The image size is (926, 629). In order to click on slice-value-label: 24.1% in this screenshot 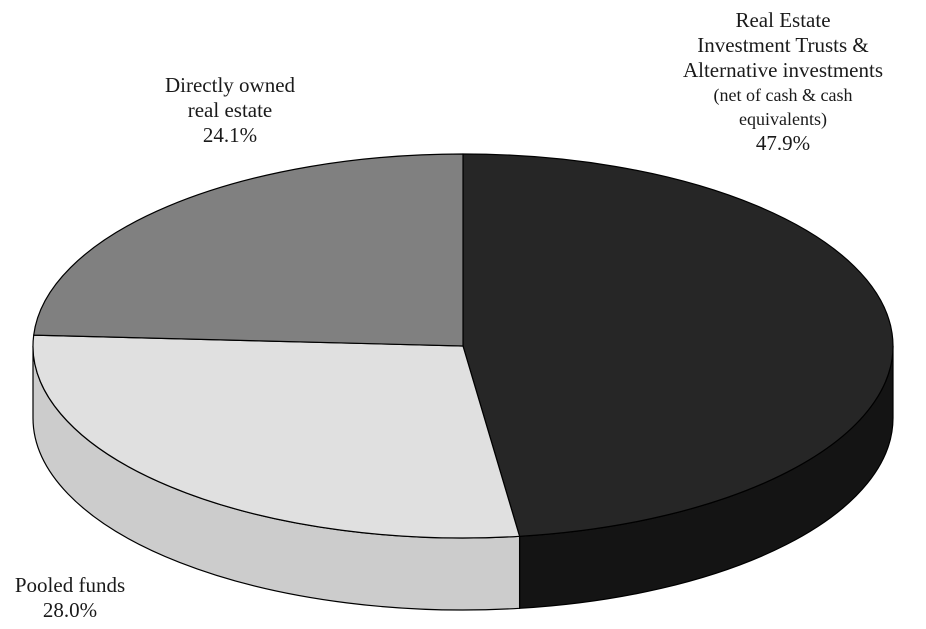, I will do `click(230, 135)`.